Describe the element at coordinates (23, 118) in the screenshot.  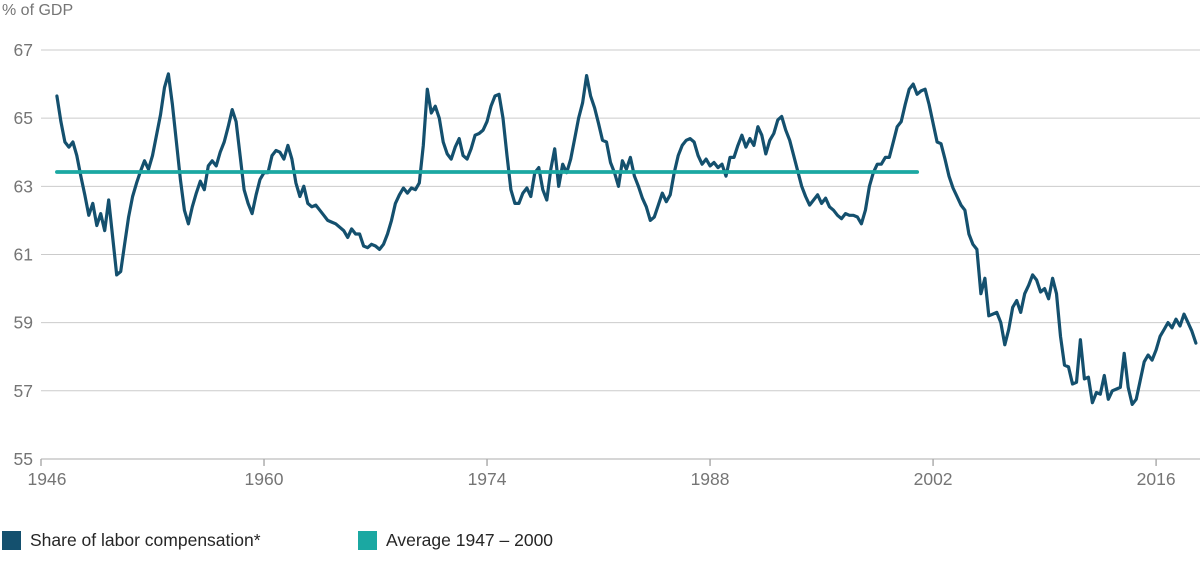
I see `y-tick-label-65: 65` at that location.